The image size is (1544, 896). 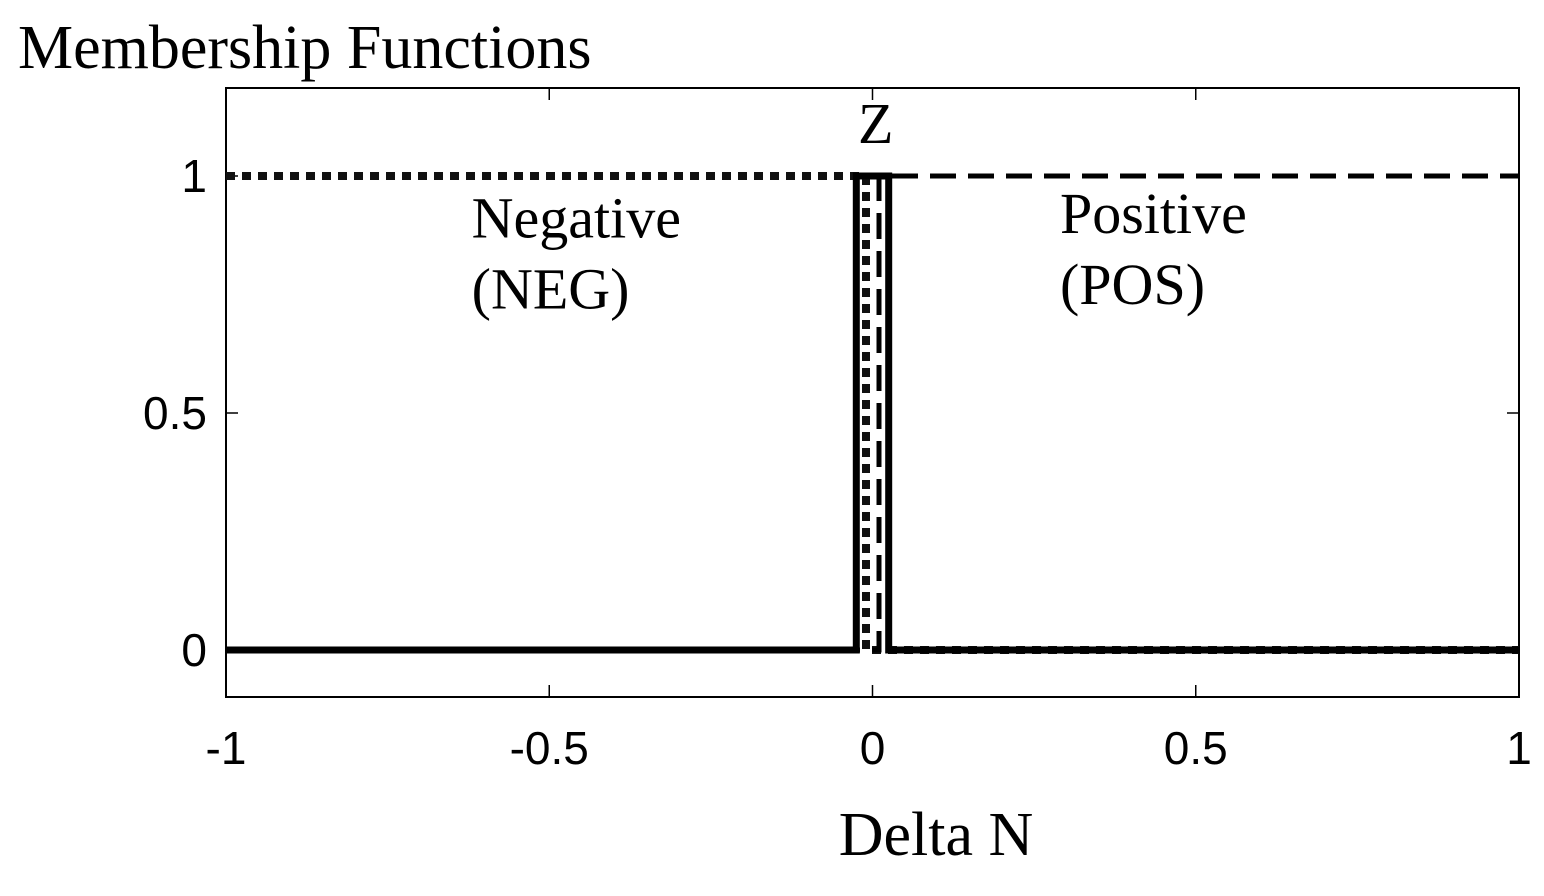 I want to click on annotation-z: Z, so click(x=875, y=123).